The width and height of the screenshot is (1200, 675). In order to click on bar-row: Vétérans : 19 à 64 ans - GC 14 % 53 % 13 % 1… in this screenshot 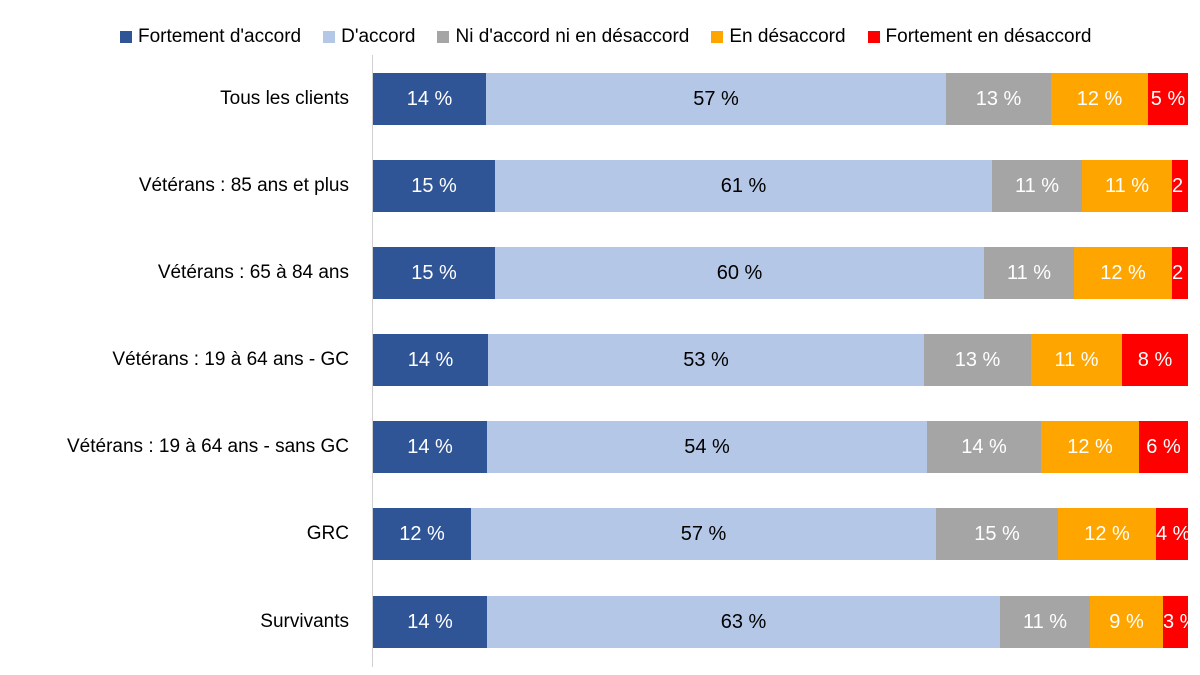, I will do `click(600, 360)`.